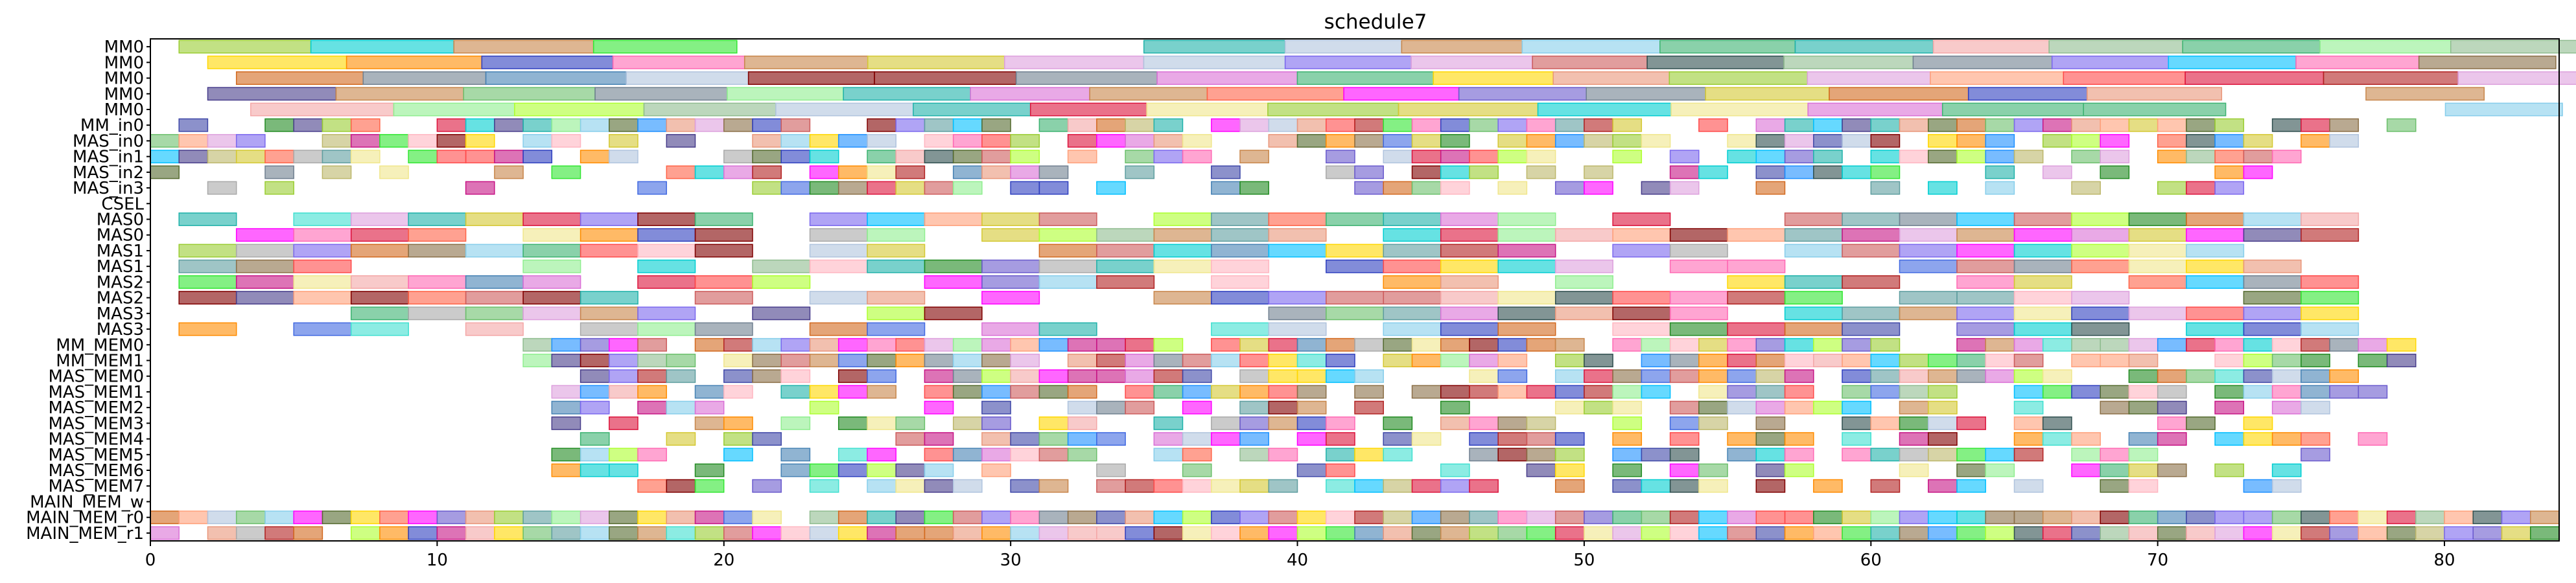  Describe the element at coordinates (96, 377) in the screenshot. I see `y-tick-label: MAS_MEM0` at that location.